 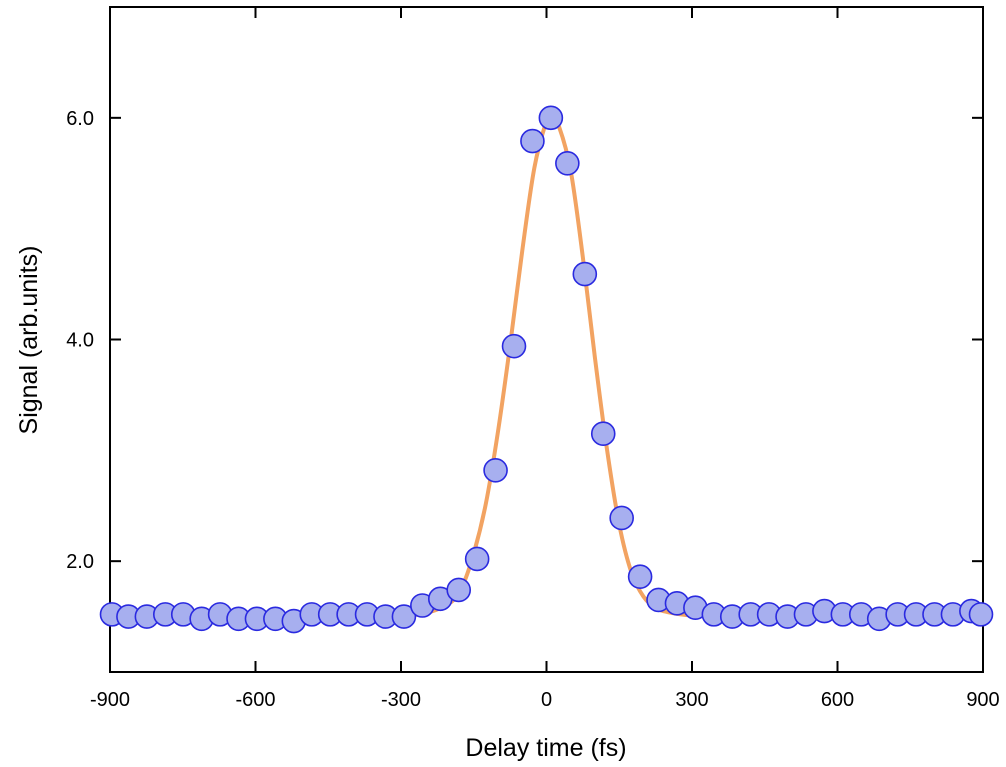 What do you see at coordinates (545, 748) in the screenshot?
I see `x-axis-title: Delay time (fs)` at bounding box center [545, 748].